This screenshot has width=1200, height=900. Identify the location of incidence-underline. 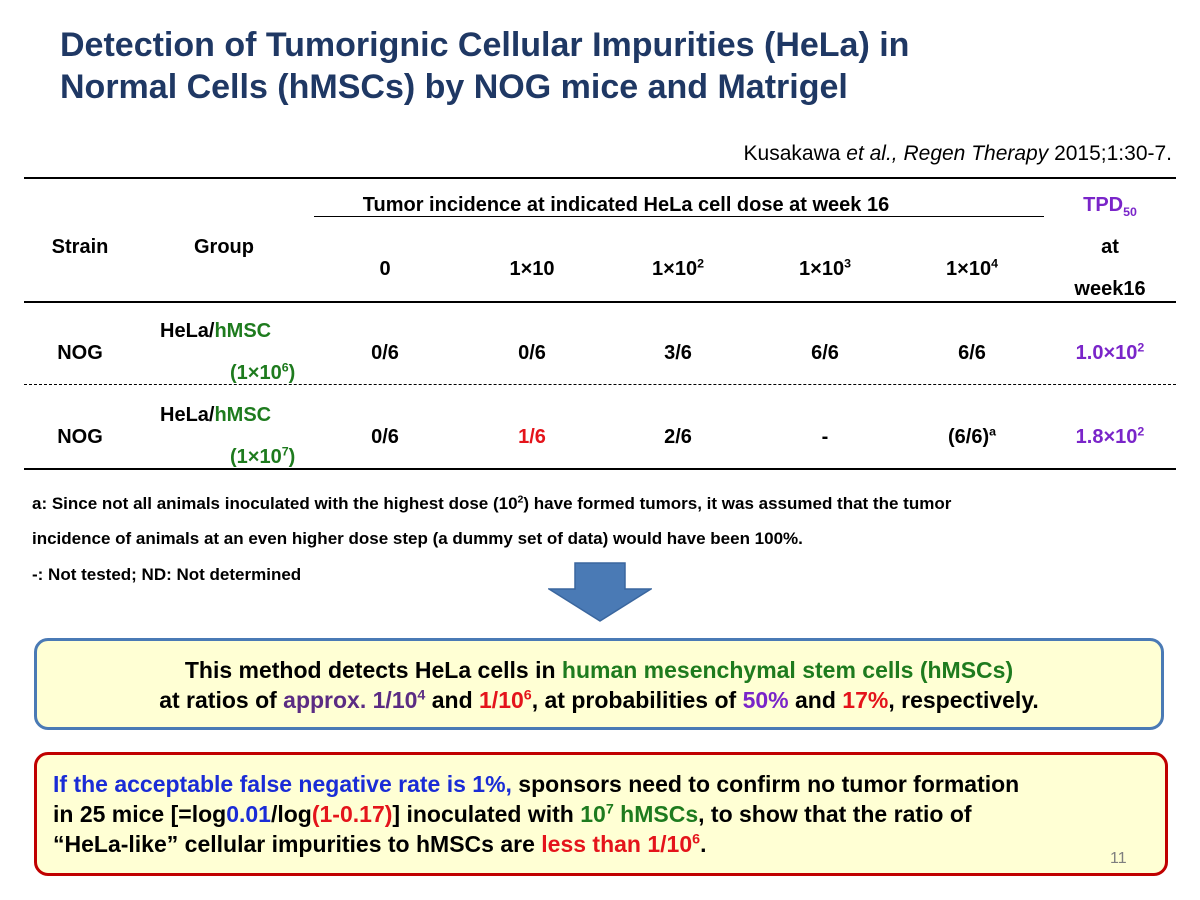
(679, 216).